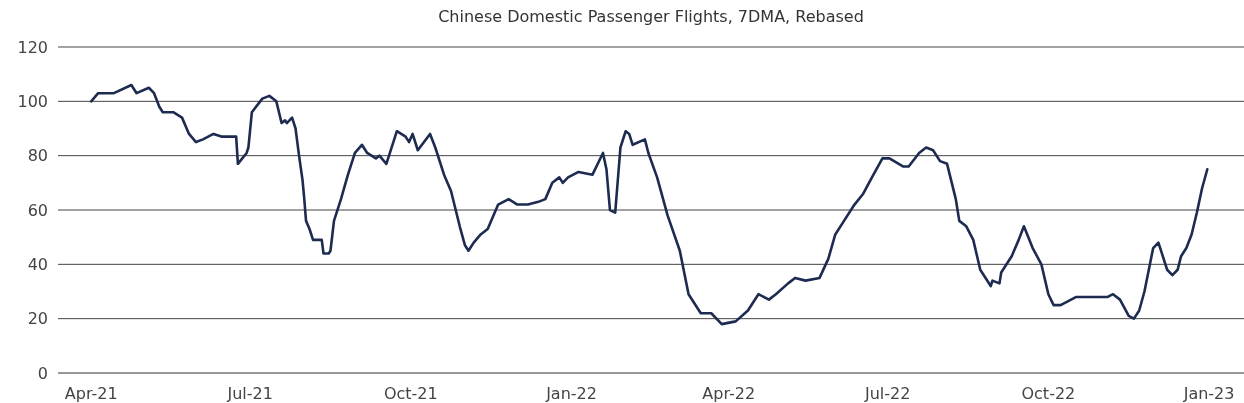 The height and width of the screenshot is (403, 1244). Describe the element at coordinates (571, 393) in the screenshot. I see `x-tick-label: Jan-22` at that location.